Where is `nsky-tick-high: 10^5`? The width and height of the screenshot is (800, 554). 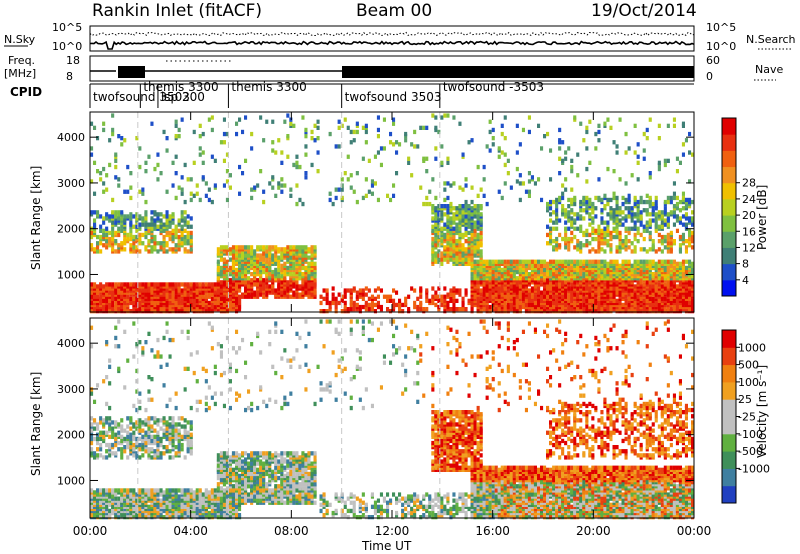 nsky-tick-high: 10^5 is located at coordinates (67, 27).